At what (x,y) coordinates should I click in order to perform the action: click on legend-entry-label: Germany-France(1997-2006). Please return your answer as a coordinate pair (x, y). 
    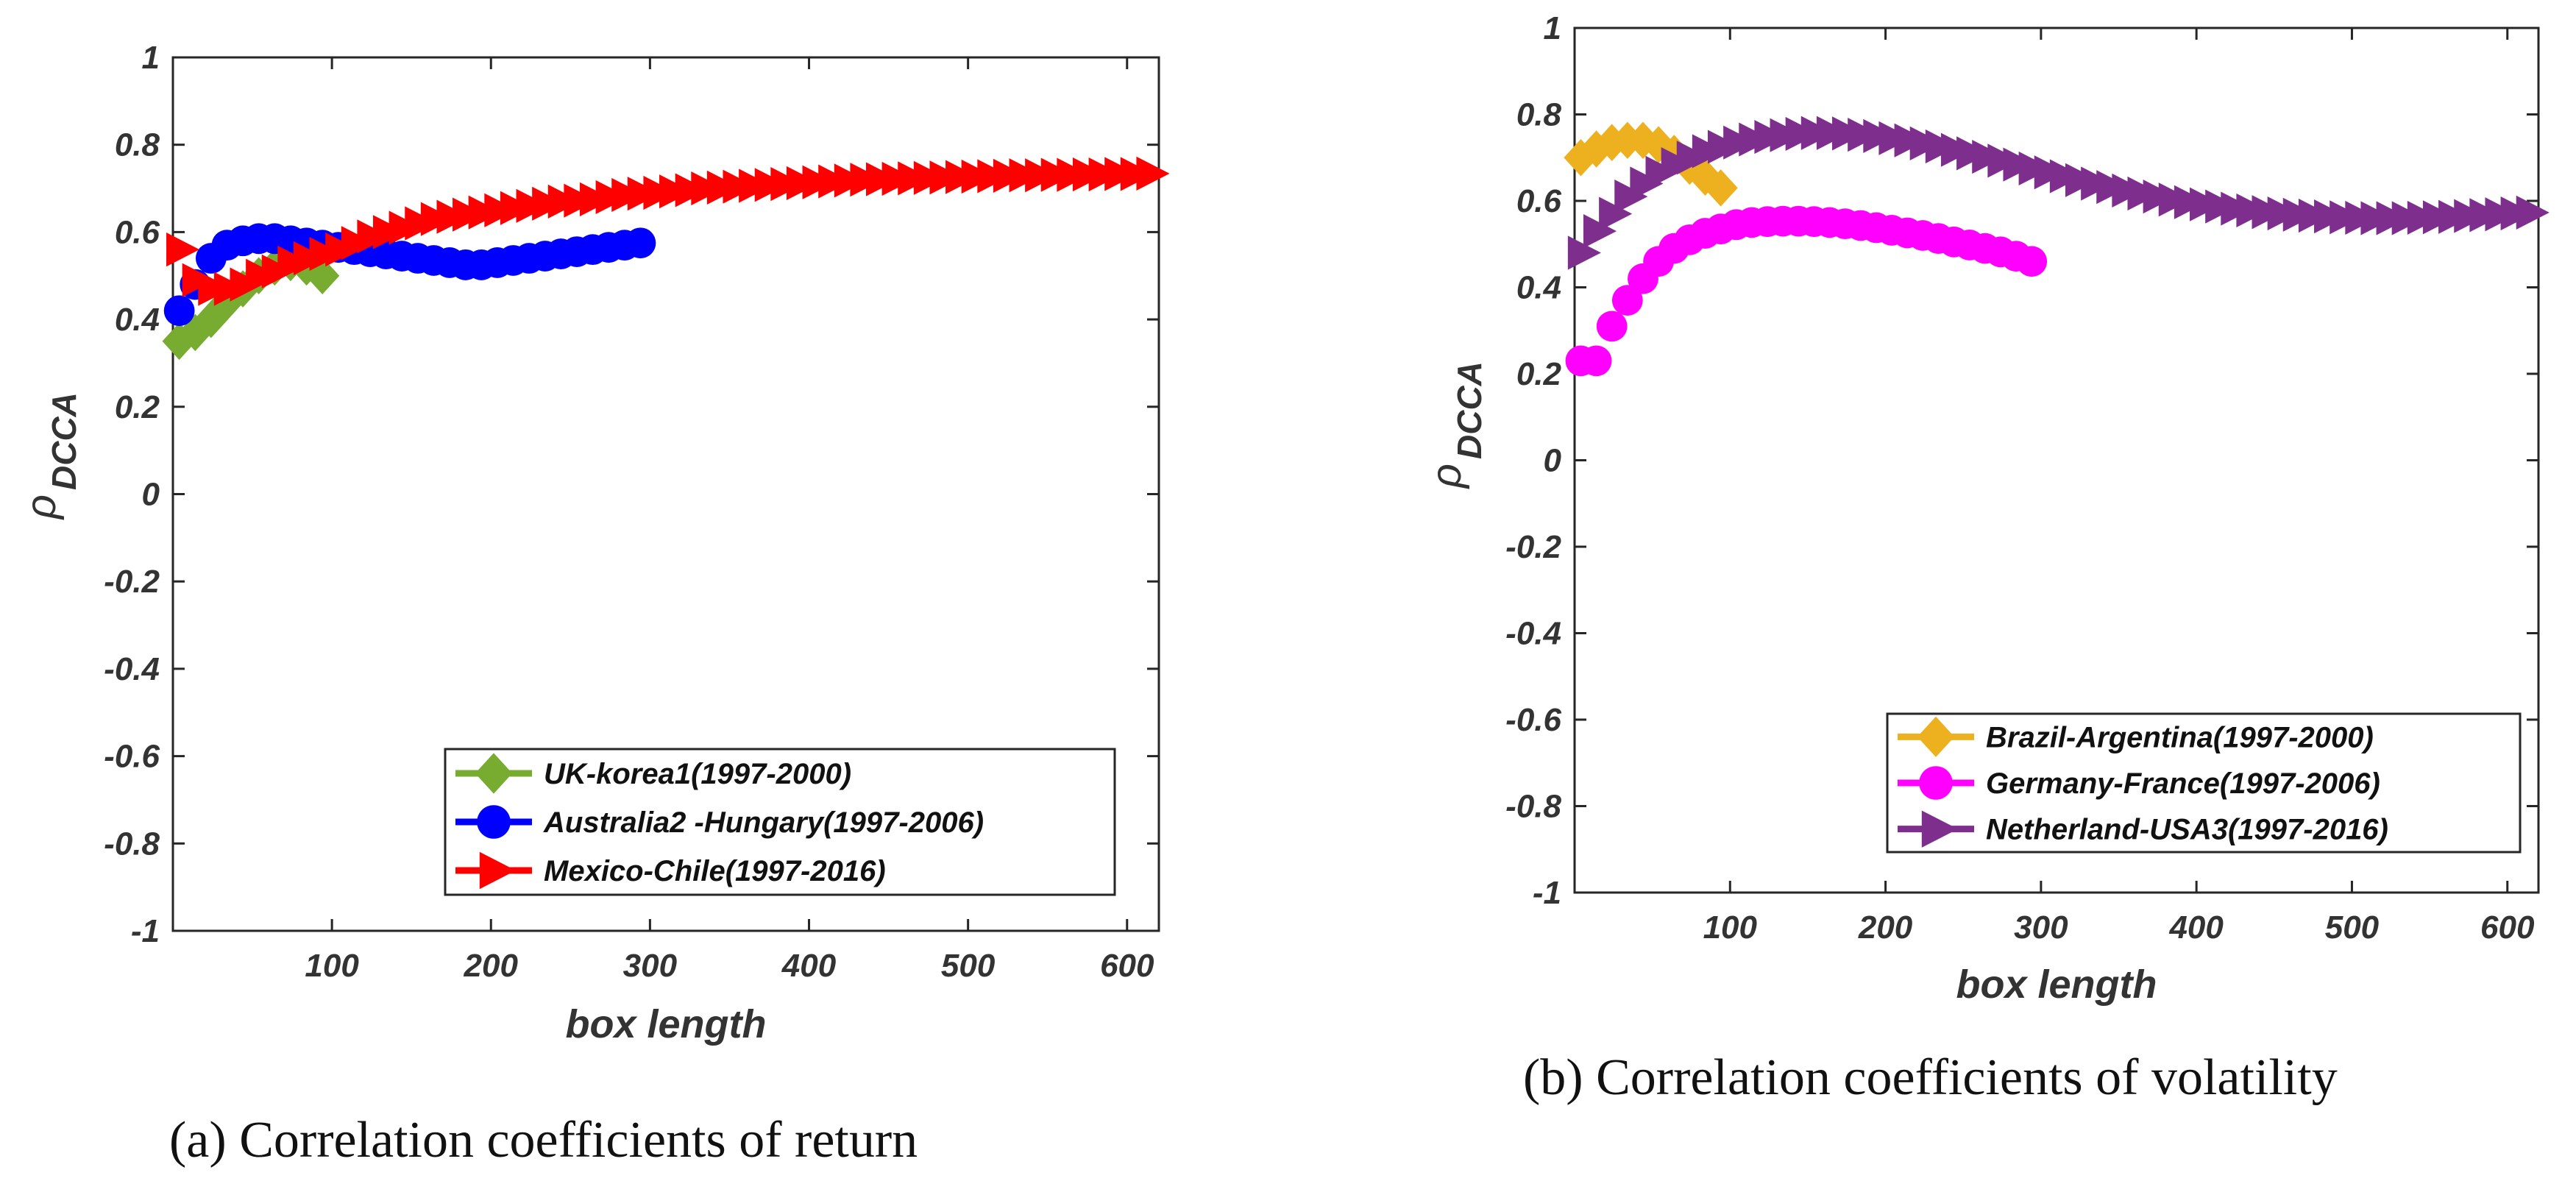
    Looking at the image, I should click on (2183, 784).